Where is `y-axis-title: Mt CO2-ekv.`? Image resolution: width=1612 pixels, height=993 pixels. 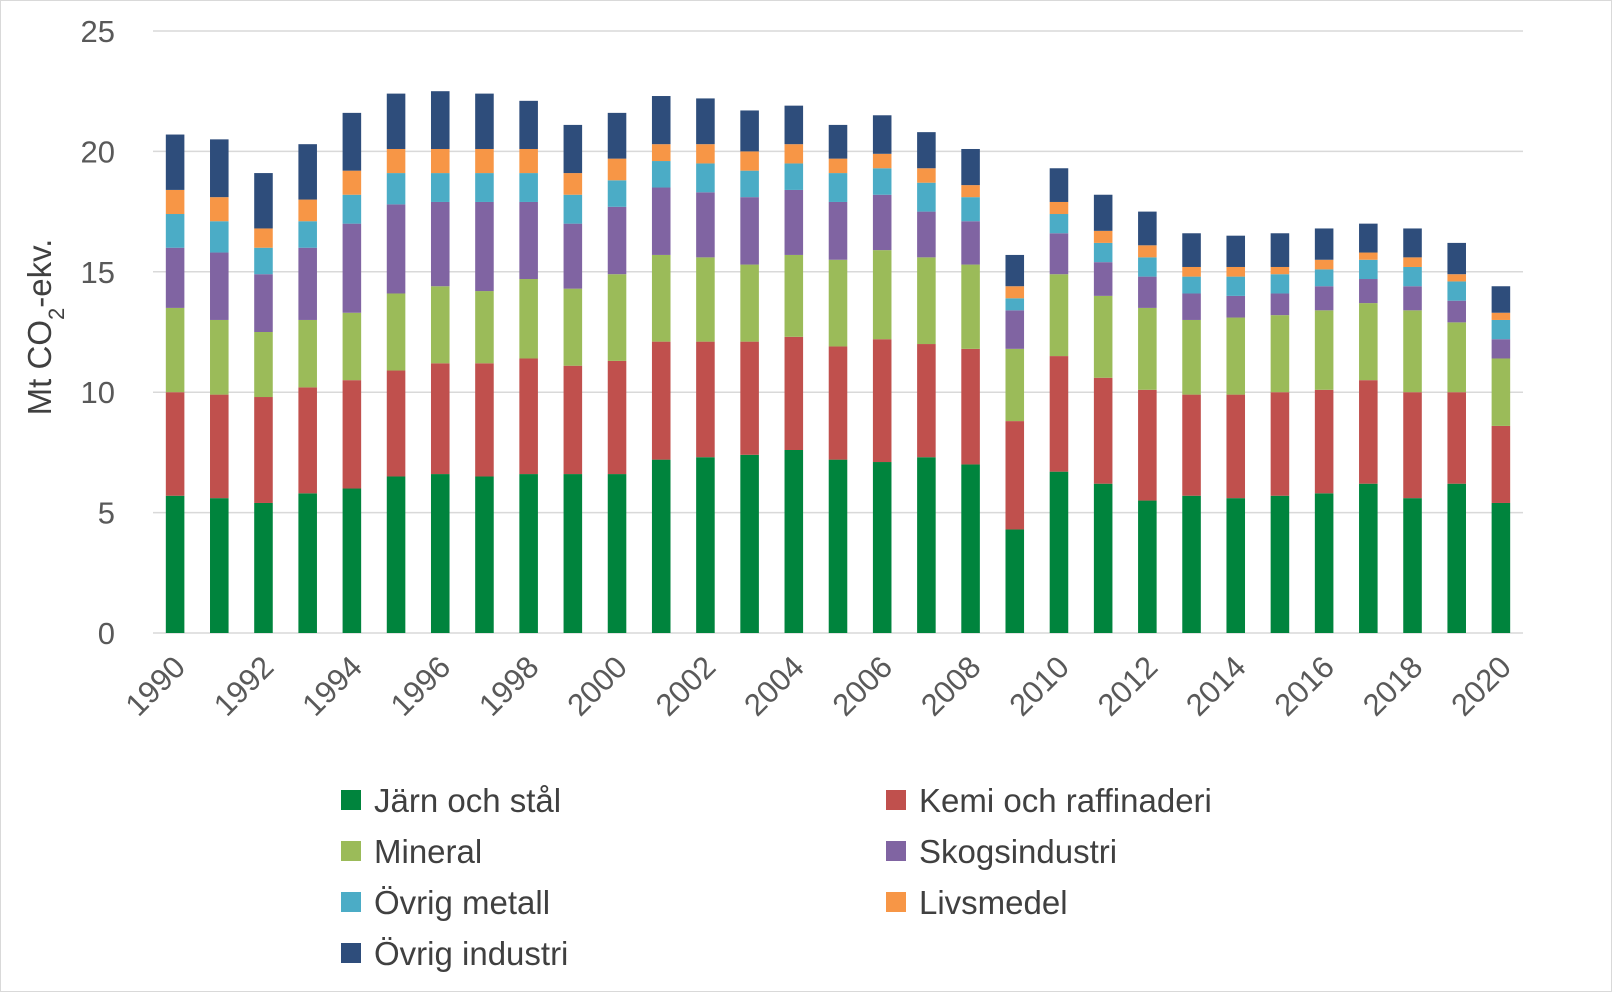
y-axis-title: Mt CO2-ekv. is located at coordinates (45, 327).